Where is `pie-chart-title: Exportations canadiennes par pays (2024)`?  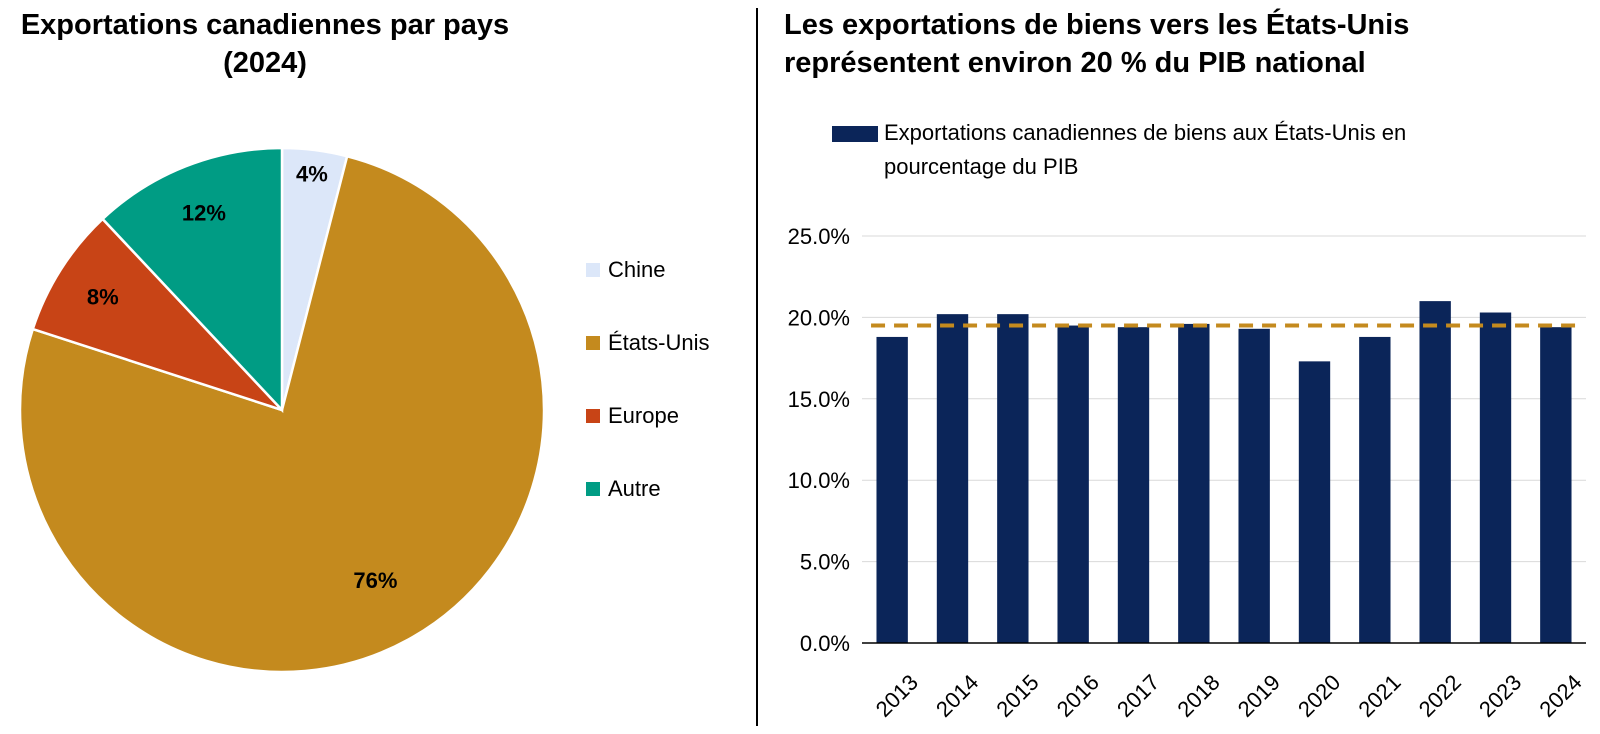 pie-chart-title: Exportations canadiennes par pays (2024) is located at coordinates (265, 44).